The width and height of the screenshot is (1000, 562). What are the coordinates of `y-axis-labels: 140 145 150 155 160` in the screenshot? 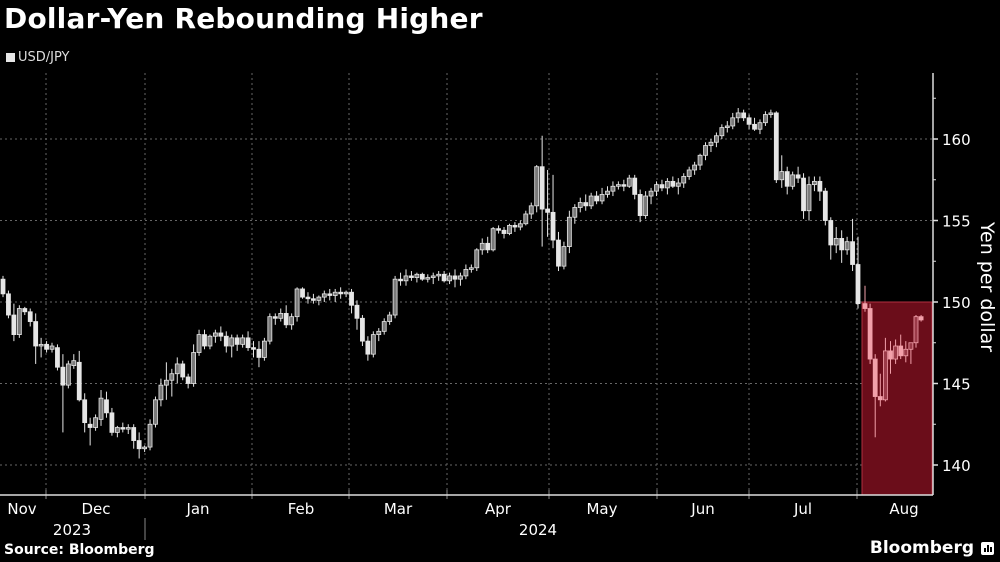 It's located at (956, 303).